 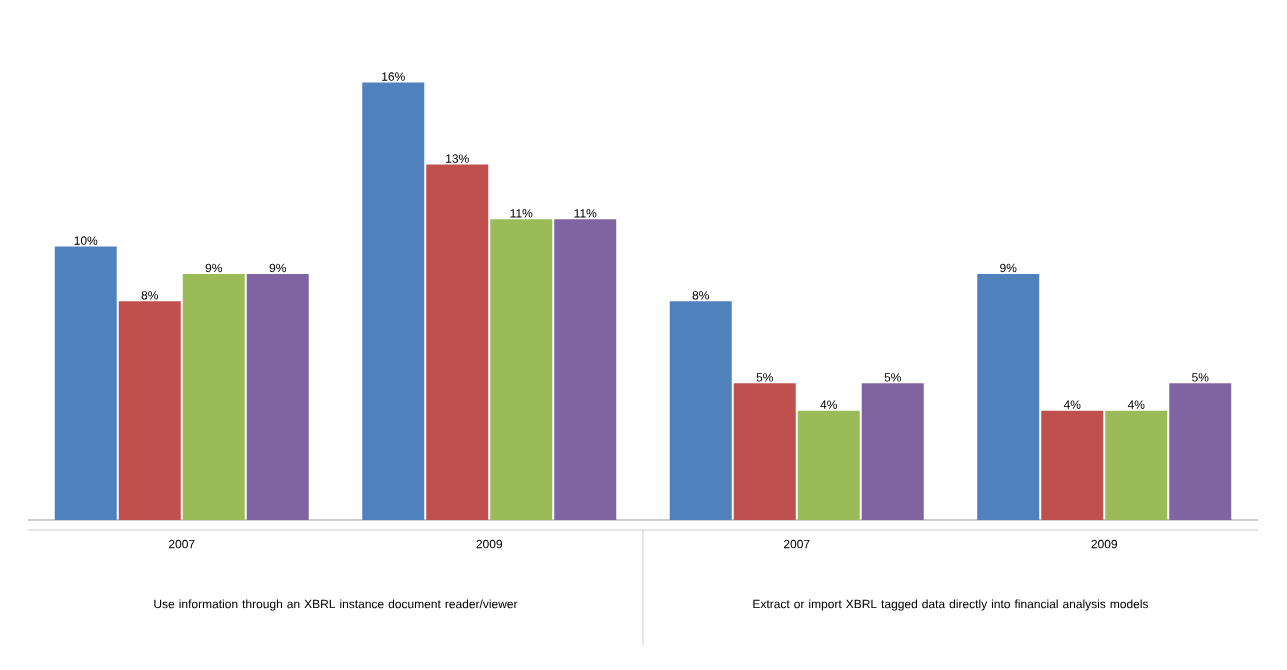 I want to click on text: Extract or import XBRL tagged data directly into financial analysis models, so click(x=951, y=605).